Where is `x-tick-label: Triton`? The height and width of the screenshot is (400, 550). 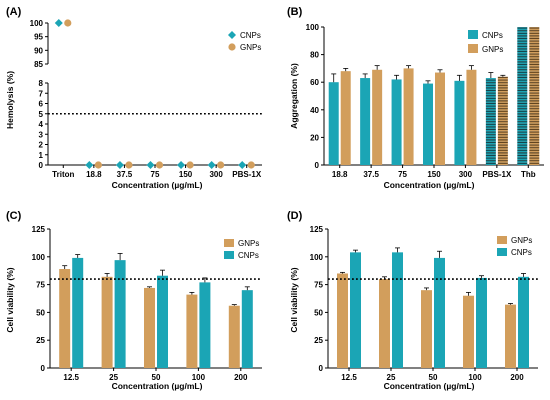 x-tick-label: Triton is located at coordinates (63, 174).